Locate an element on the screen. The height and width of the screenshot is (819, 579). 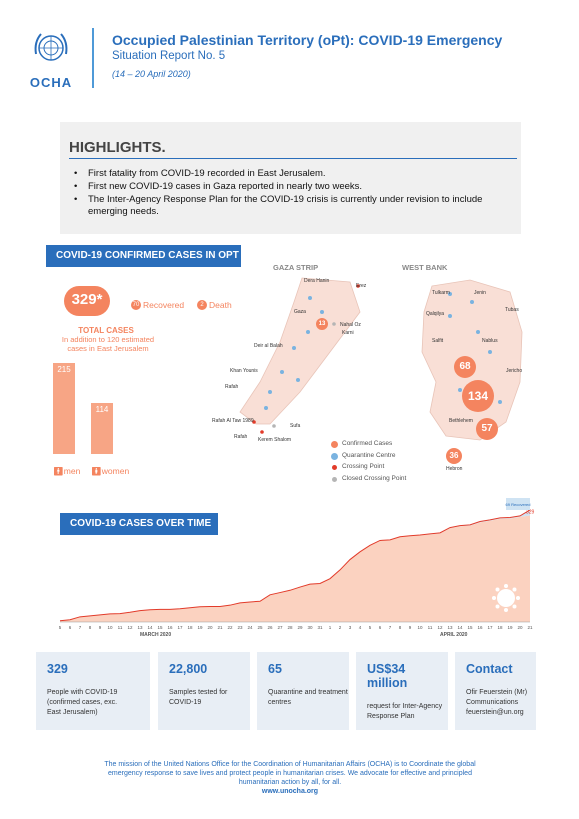
highlights-title: HIGHLIGHTS. is located at coordinates (117, 147).